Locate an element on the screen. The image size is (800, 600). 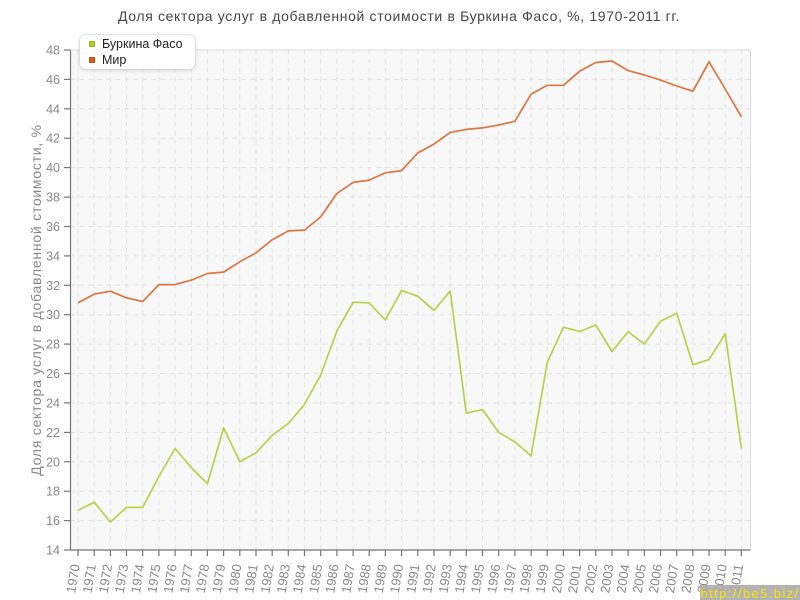
svg-text: 2002 is located at coordinates (590, 578).